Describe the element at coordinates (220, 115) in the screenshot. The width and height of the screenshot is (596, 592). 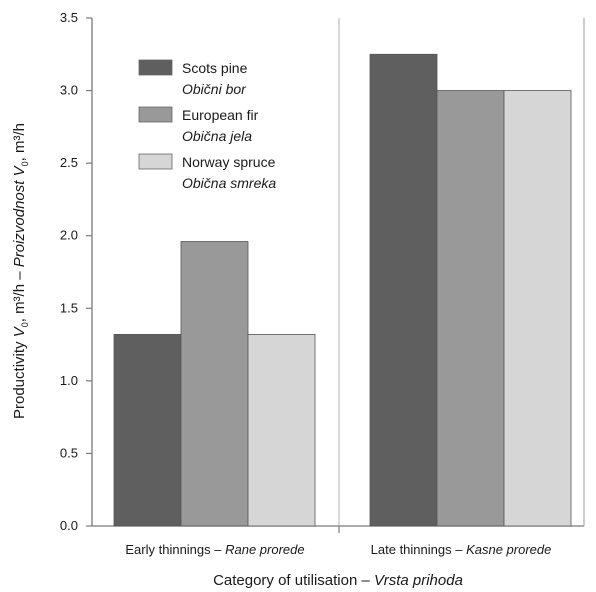
I see `legend-label: European fir` at that location.